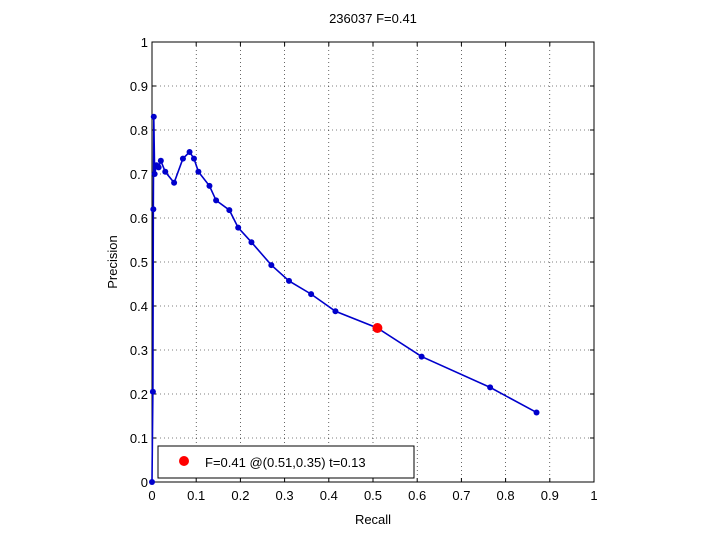  What do you see at coordinates (550, 495) in the screenshot?
I see `x-tick-label: 0.9` at bounding box center [550, 495].